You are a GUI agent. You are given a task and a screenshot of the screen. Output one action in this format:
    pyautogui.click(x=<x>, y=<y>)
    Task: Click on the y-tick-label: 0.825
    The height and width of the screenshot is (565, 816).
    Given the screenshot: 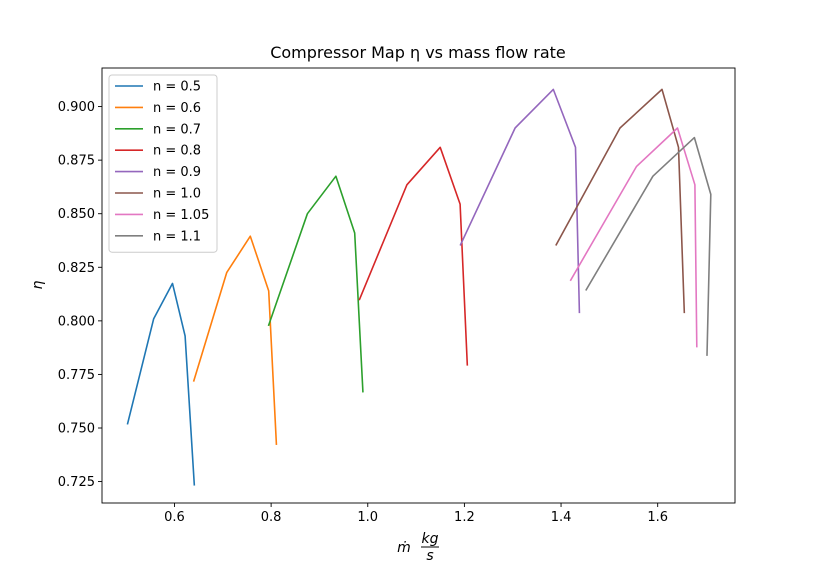 What is the action you would take?
    pyautogui.click(x=76, y=268)
    